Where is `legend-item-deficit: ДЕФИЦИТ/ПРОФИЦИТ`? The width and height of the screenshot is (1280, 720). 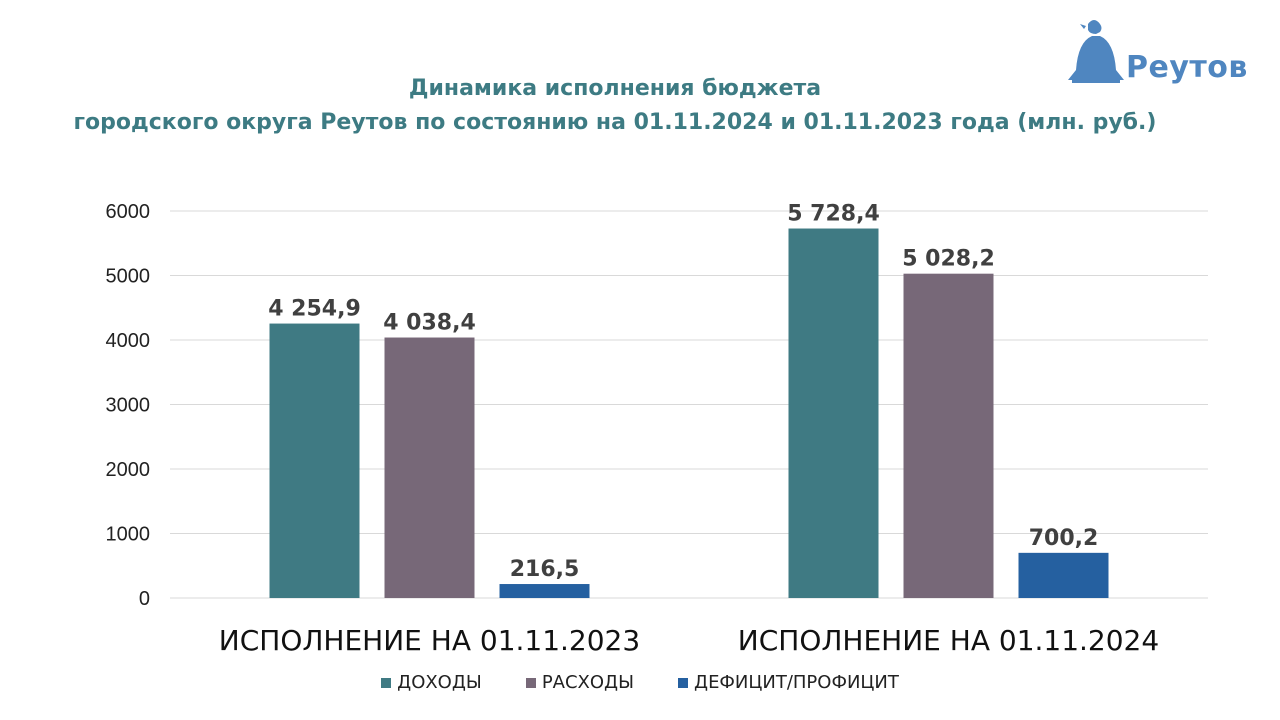
legend-item-deficit: ДЕФИЦИТ/ПРОФИЦИТ is located at coordinates (788, 682).